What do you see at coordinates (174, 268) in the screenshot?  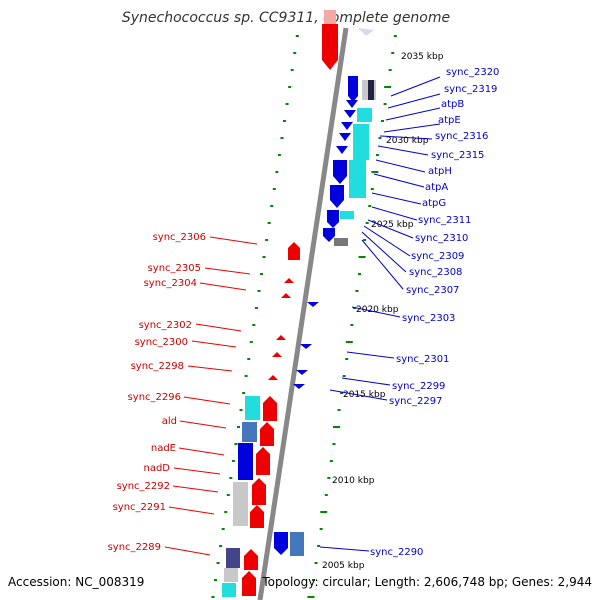 I see `gene-label: sync_2305` at bounding box center [174, 268].